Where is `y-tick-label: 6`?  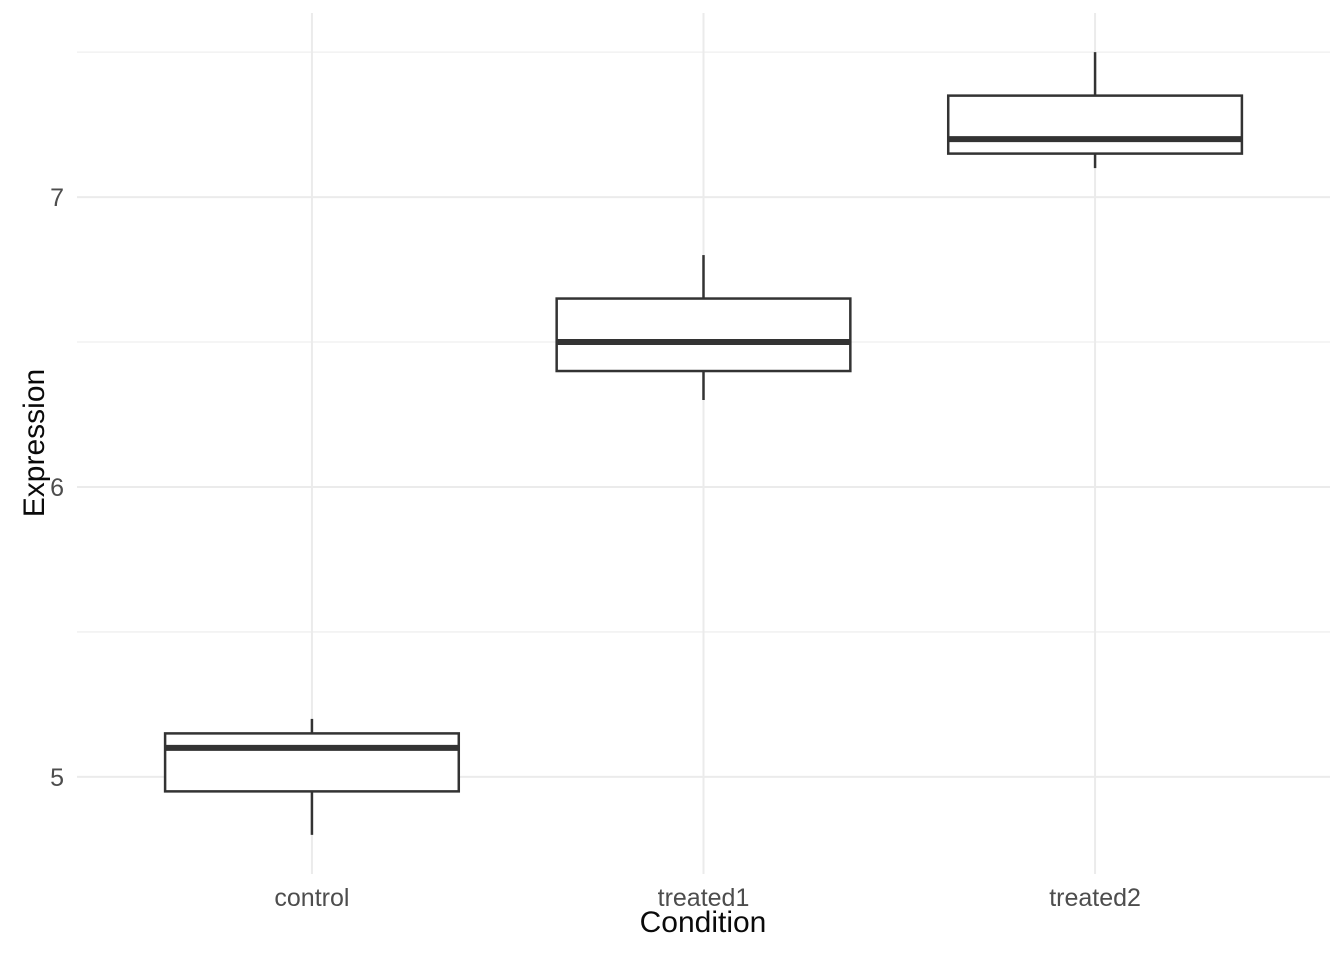 y-tick-label: 6 is located at coordinates (57, 488).